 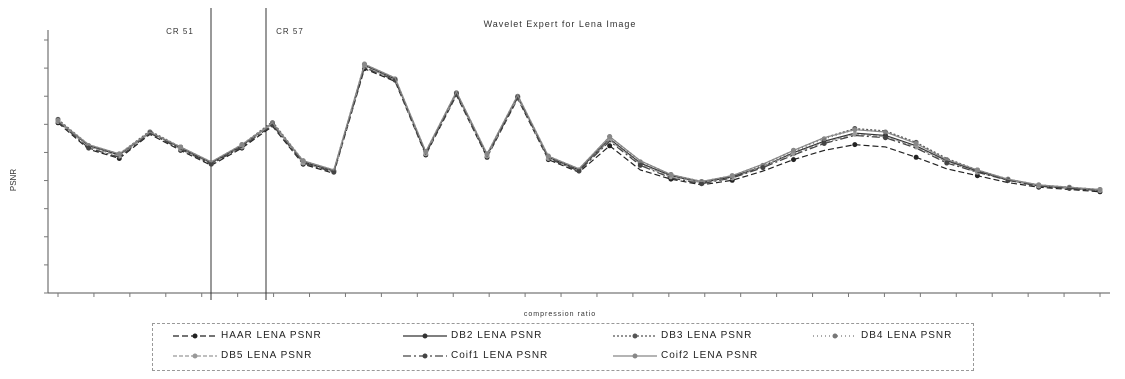 I want to click on legend-item: DB2 LENA PSNR, so click(x=472, y=335).